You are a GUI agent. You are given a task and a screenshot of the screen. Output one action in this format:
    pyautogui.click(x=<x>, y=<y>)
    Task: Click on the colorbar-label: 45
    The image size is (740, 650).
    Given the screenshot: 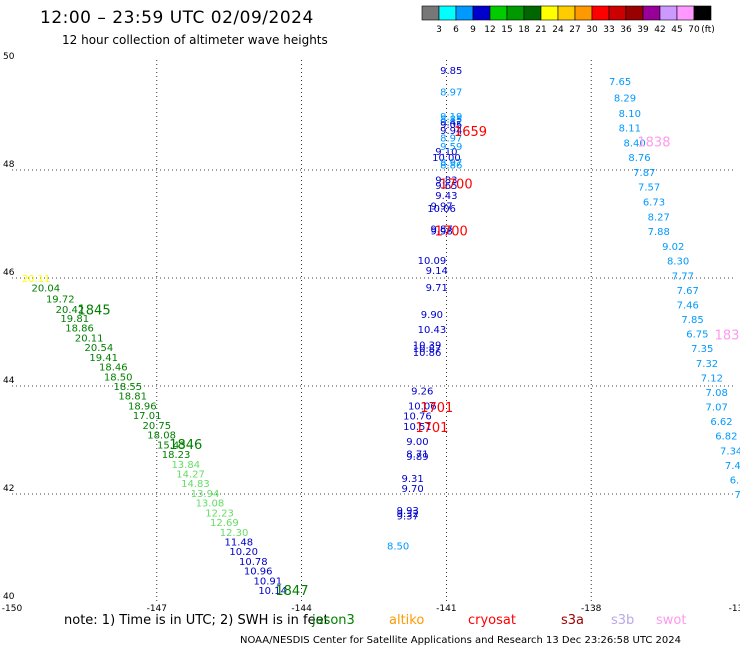 What is the action you would take?
    pyautogui.click(x=676, y=30)
    